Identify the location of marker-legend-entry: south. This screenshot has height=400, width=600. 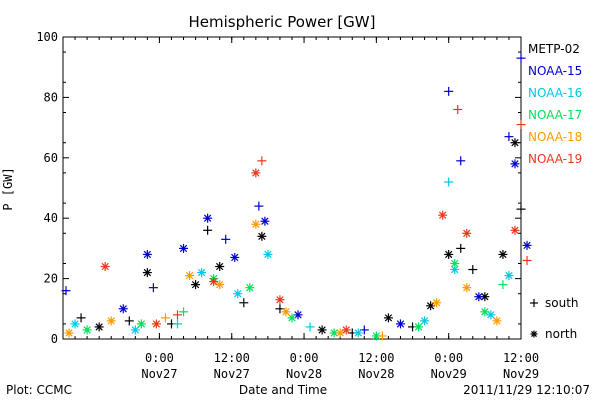
(554, 303).